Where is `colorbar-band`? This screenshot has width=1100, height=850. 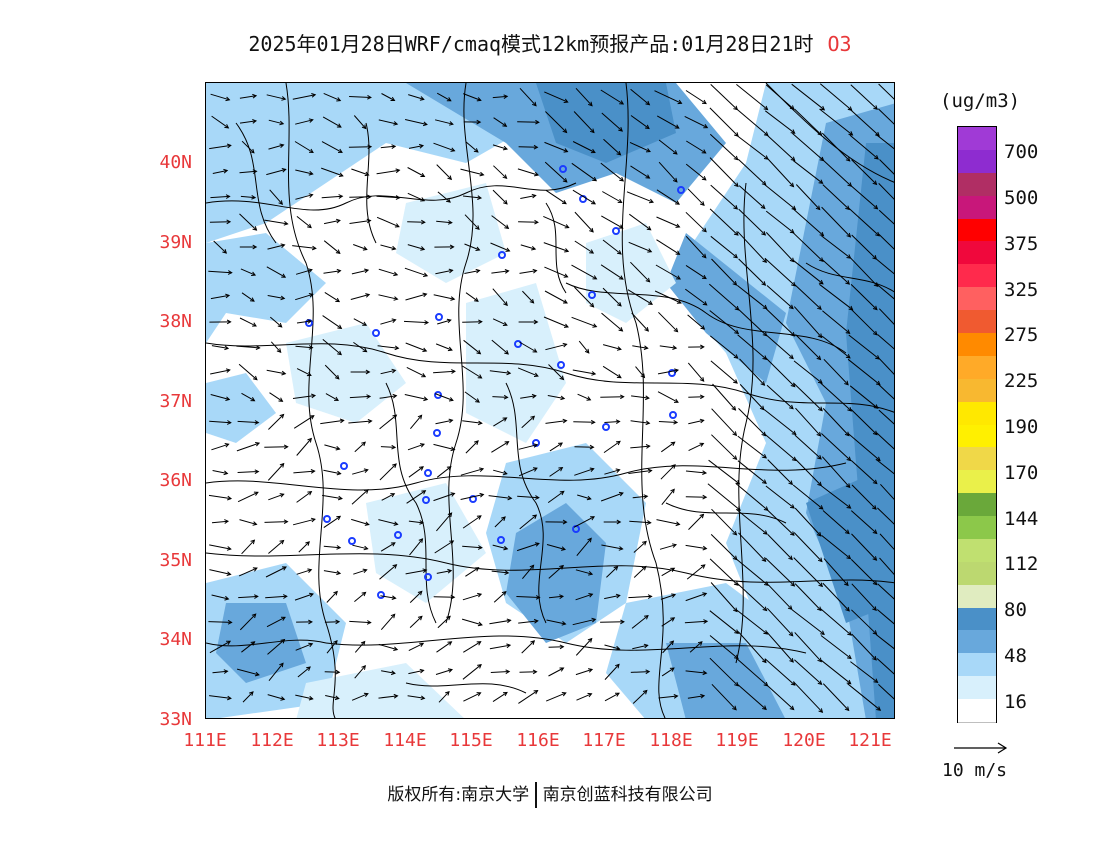
colorbar-band is located at coordinates (977, 436).